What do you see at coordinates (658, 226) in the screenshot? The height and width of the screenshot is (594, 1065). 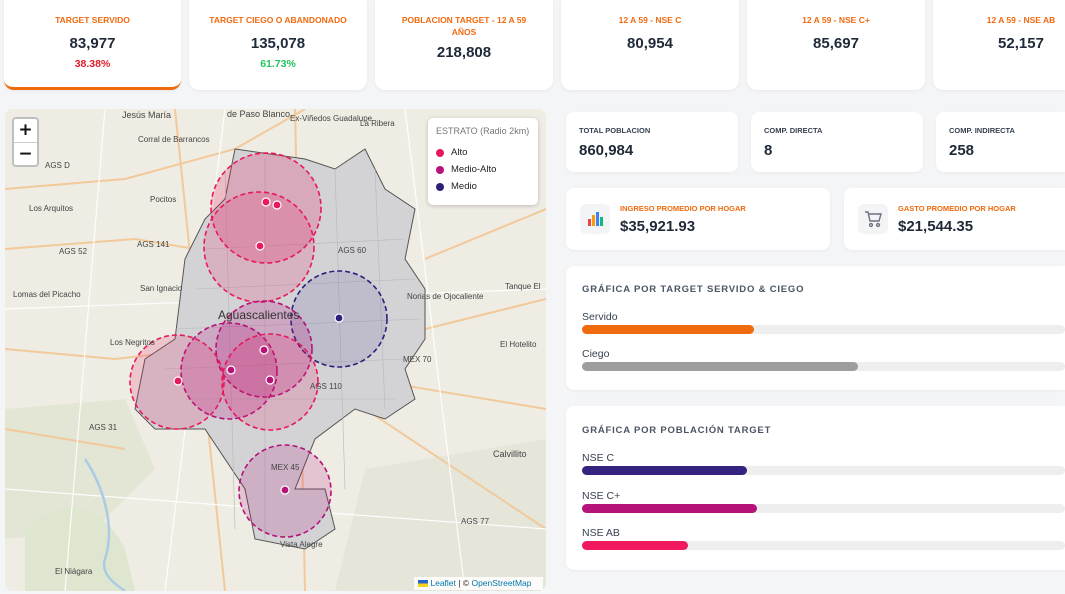 I see `avg-value: $35,921.93` at bounding box center [658, 226].